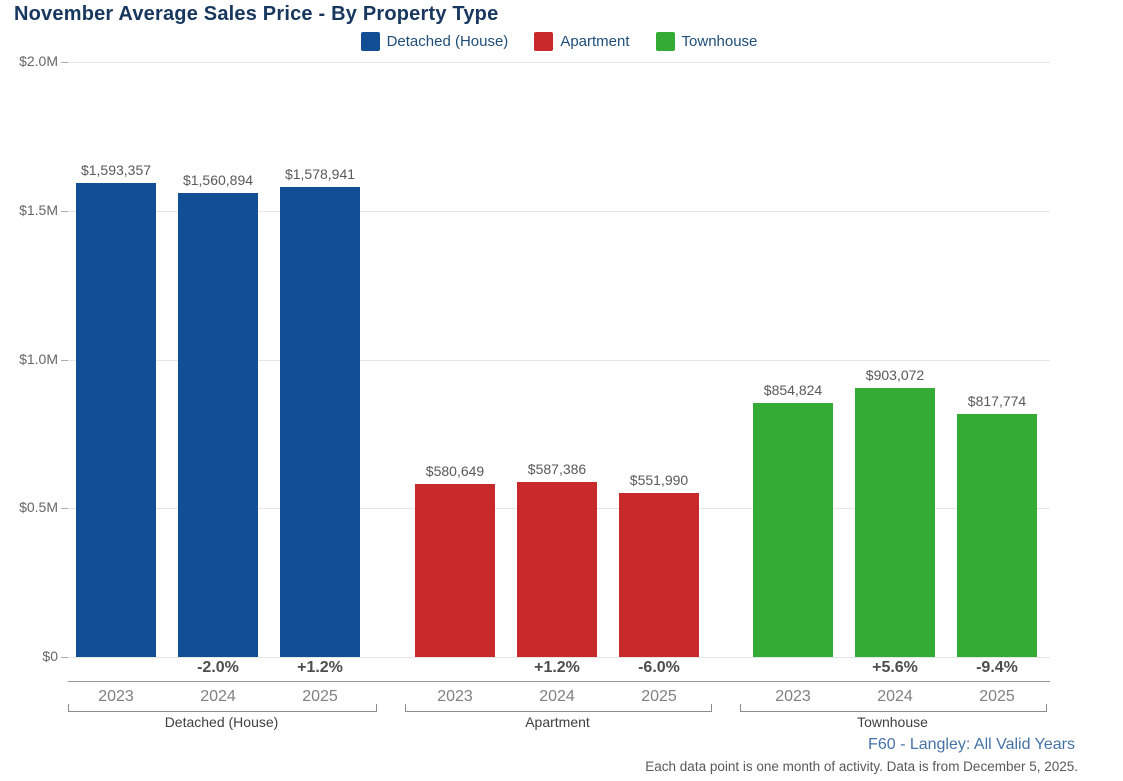 The height and width of the screenshot is (781, 1123). Describe the element at coordinates (447, 41) in the screenshot. I see `legend-label: Detached (House)` at that location.